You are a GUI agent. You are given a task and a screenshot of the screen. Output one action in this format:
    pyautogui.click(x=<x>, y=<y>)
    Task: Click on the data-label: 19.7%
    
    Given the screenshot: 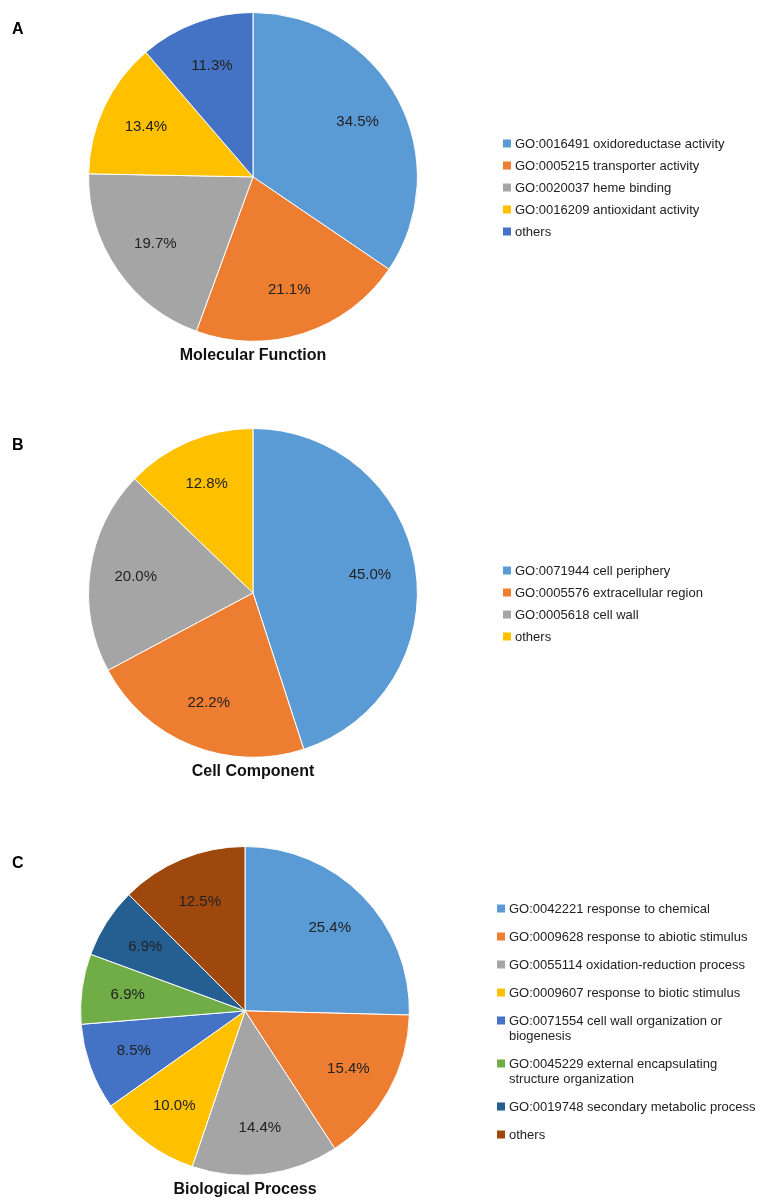 What is the action you would take?
    pyautogui.click(x=155, y=242)
    